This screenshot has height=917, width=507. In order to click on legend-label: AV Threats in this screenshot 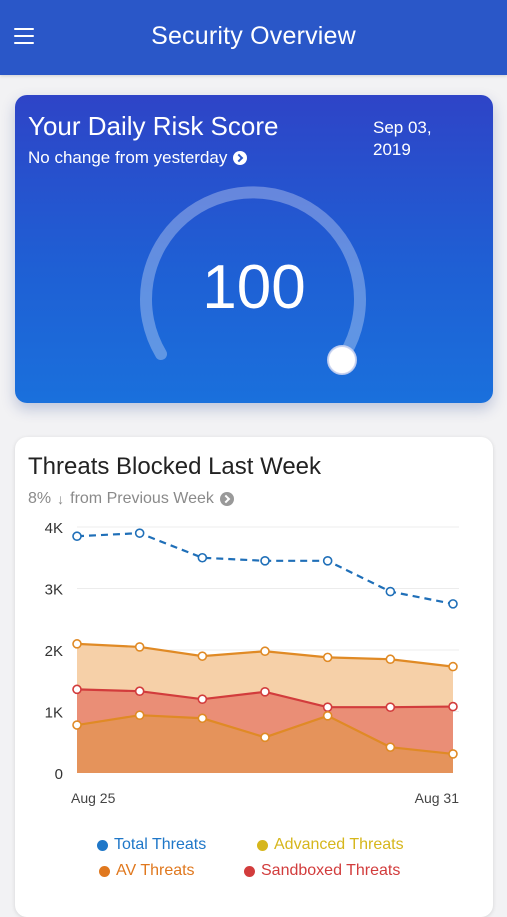, I will do `click(155, 870)`.